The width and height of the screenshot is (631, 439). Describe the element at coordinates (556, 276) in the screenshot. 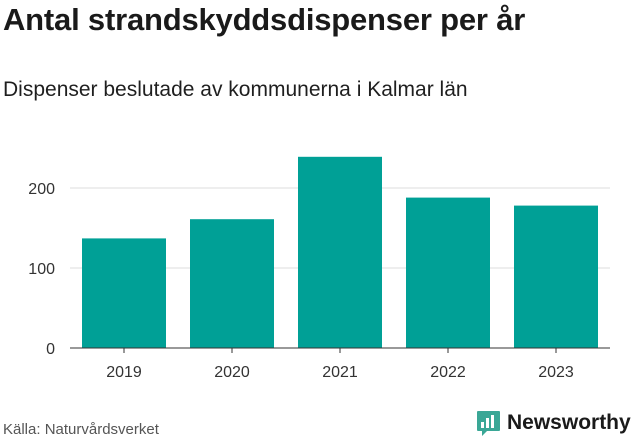

I see `bar-2023` at that location.